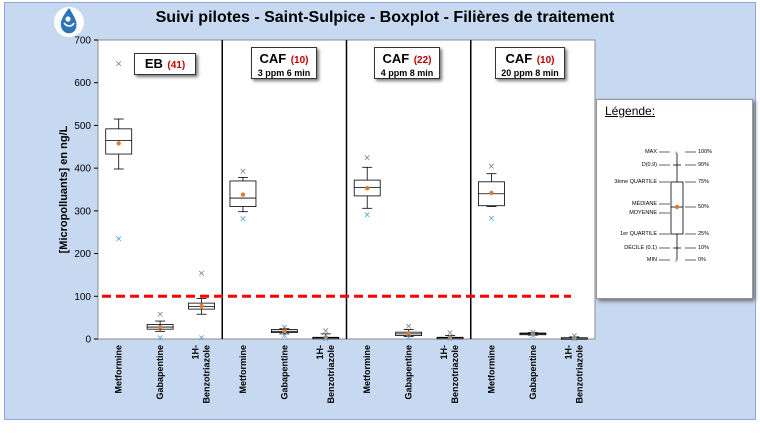 The image size is (760, 440). Describe the element at coordinates (82, 211) in the screenshot. I see `y-tick-label: 300` at that location.